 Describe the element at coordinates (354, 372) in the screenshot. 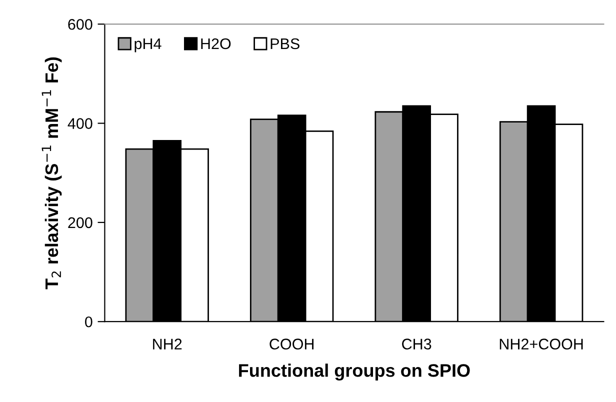

I see `x-axis-title: Functional groups on SPIO` at that location.